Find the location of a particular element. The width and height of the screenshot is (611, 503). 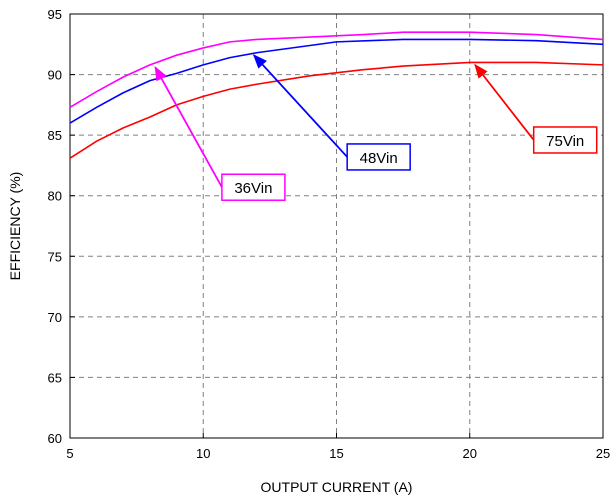

y-tick-label: 75 is located at coordinates (55, 256).